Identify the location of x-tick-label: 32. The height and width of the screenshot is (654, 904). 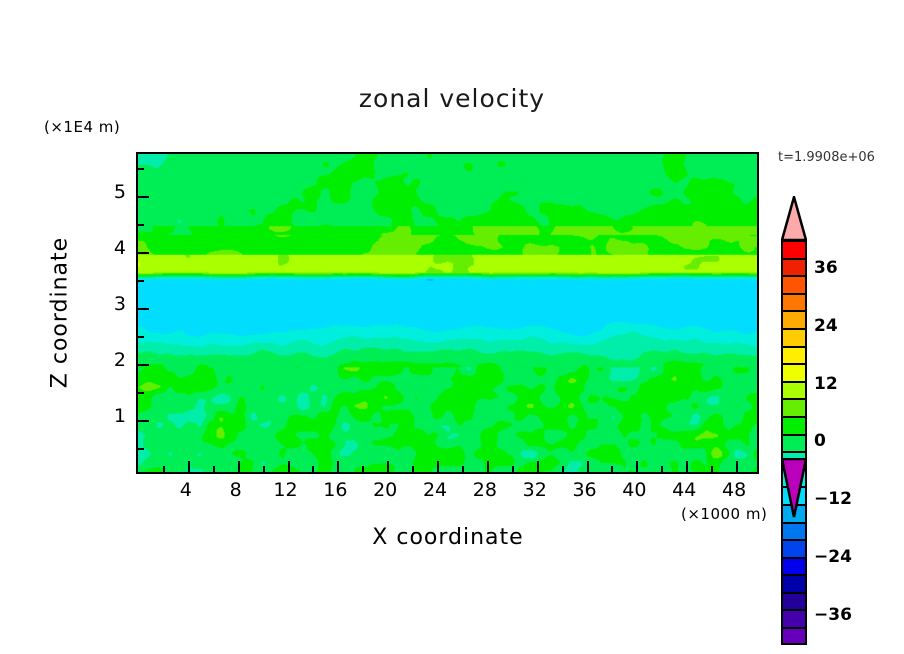
(534, 490).